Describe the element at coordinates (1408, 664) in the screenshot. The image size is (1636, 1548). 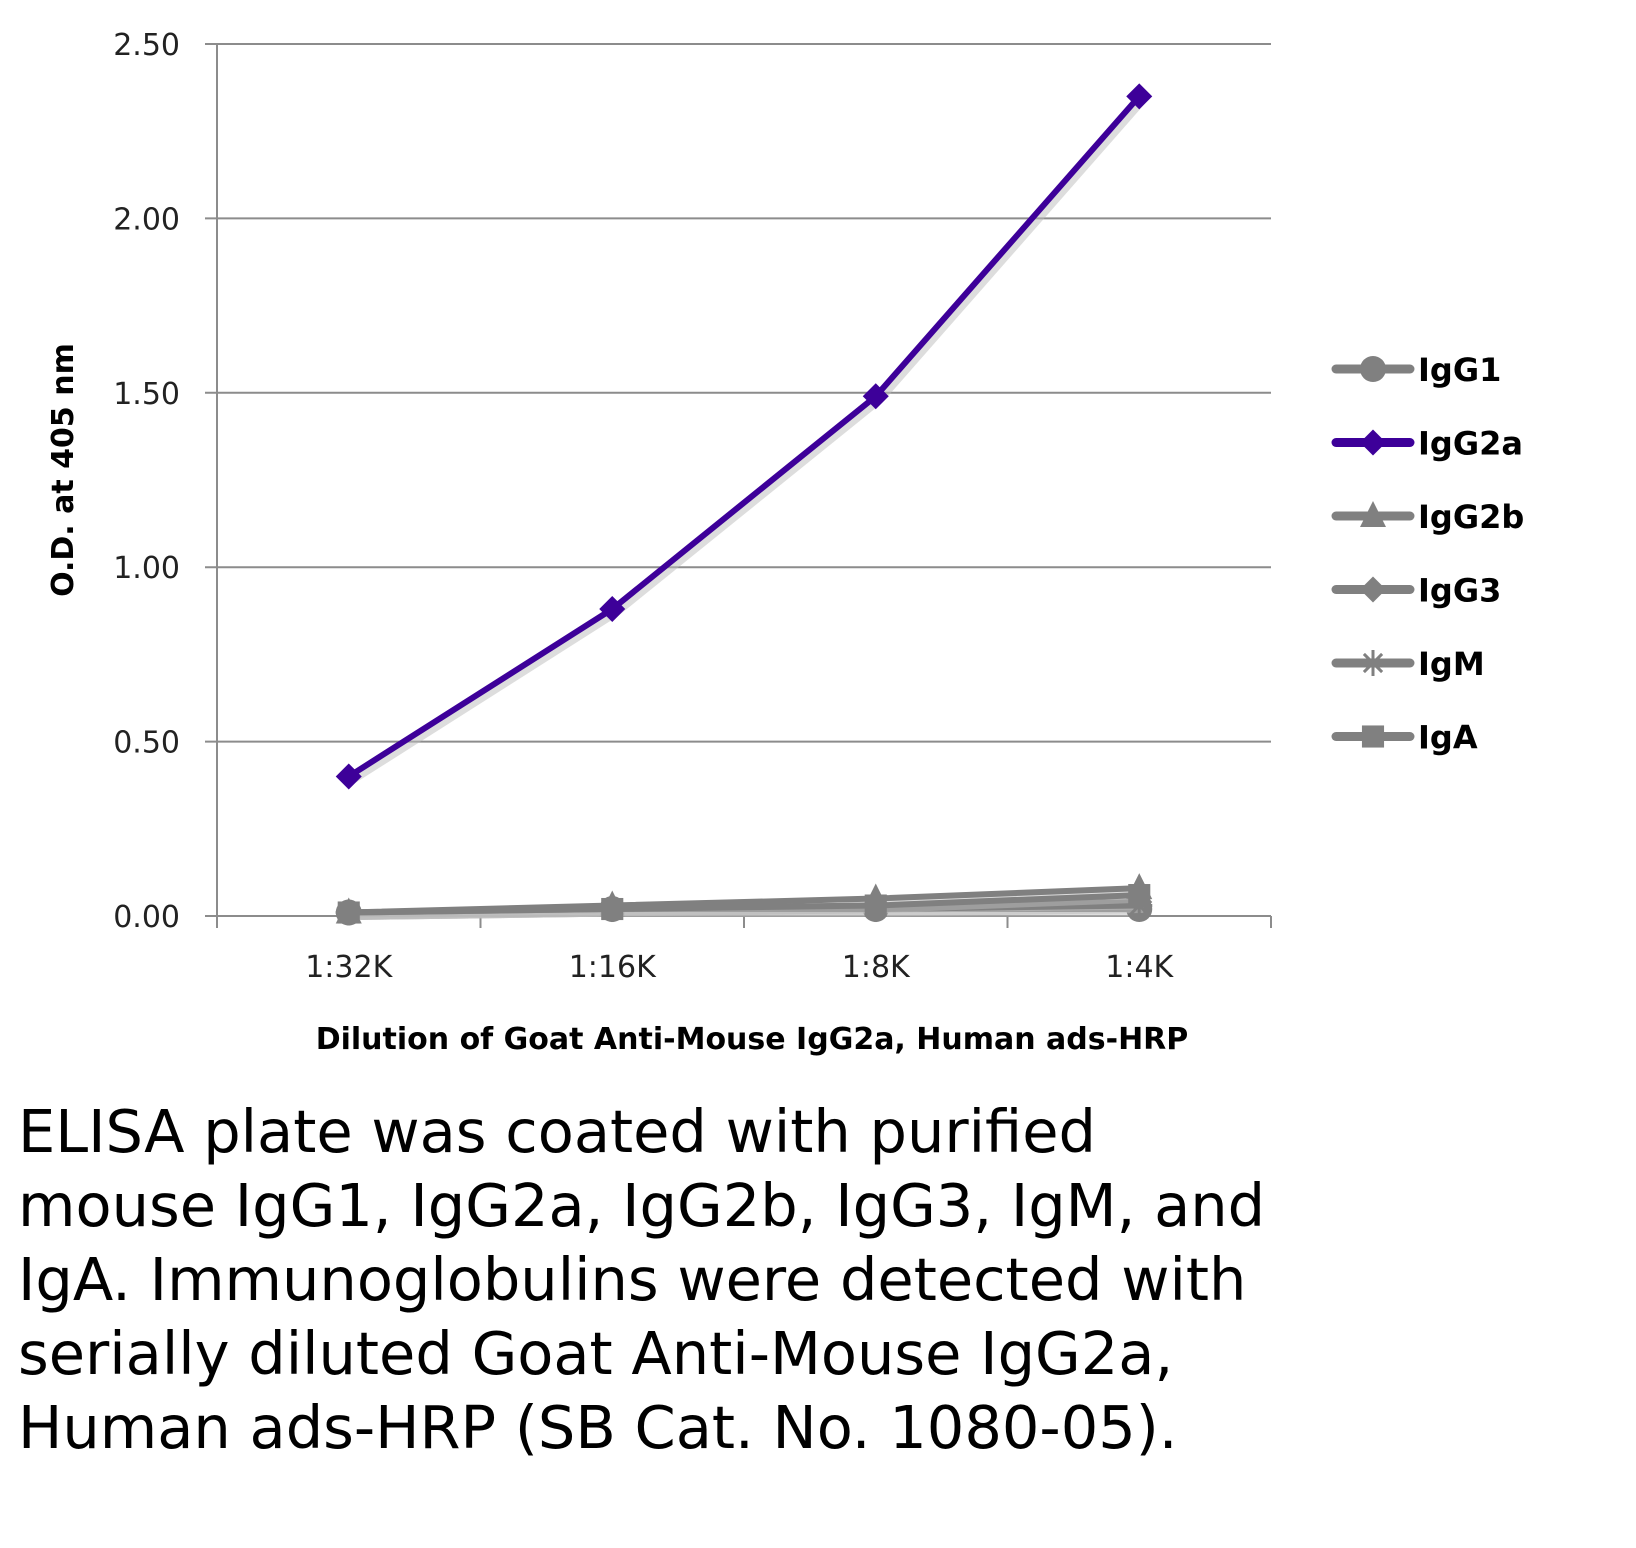
I see `legend-item-igm: IgM` at that location.